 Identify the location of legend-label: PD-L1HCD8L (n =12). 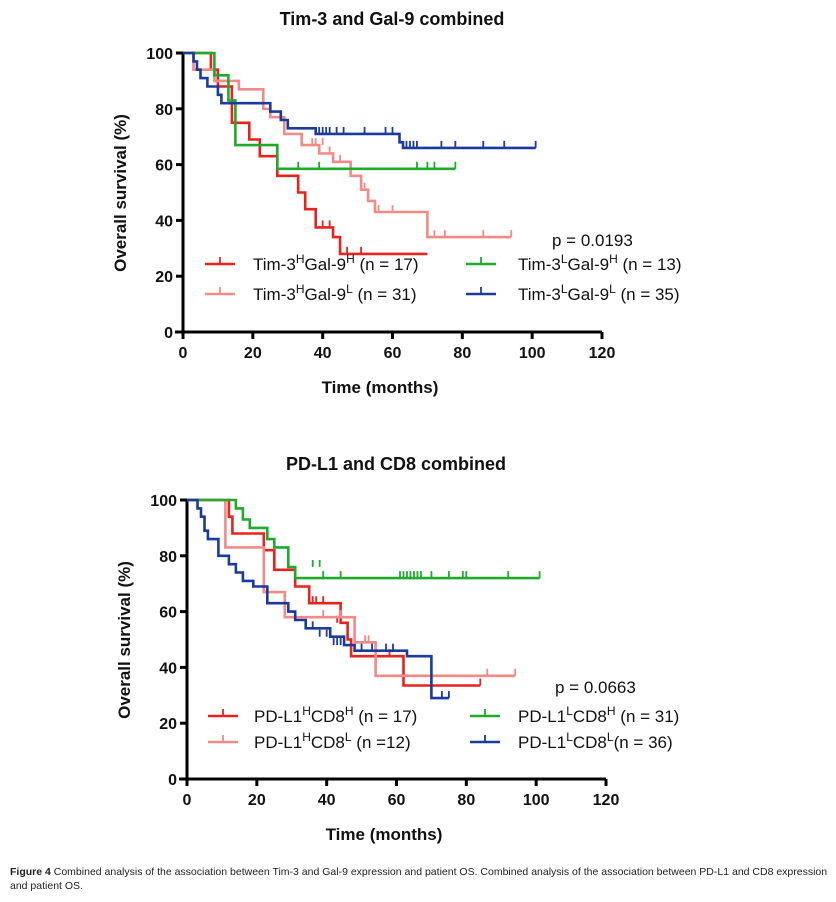
(332, 741).